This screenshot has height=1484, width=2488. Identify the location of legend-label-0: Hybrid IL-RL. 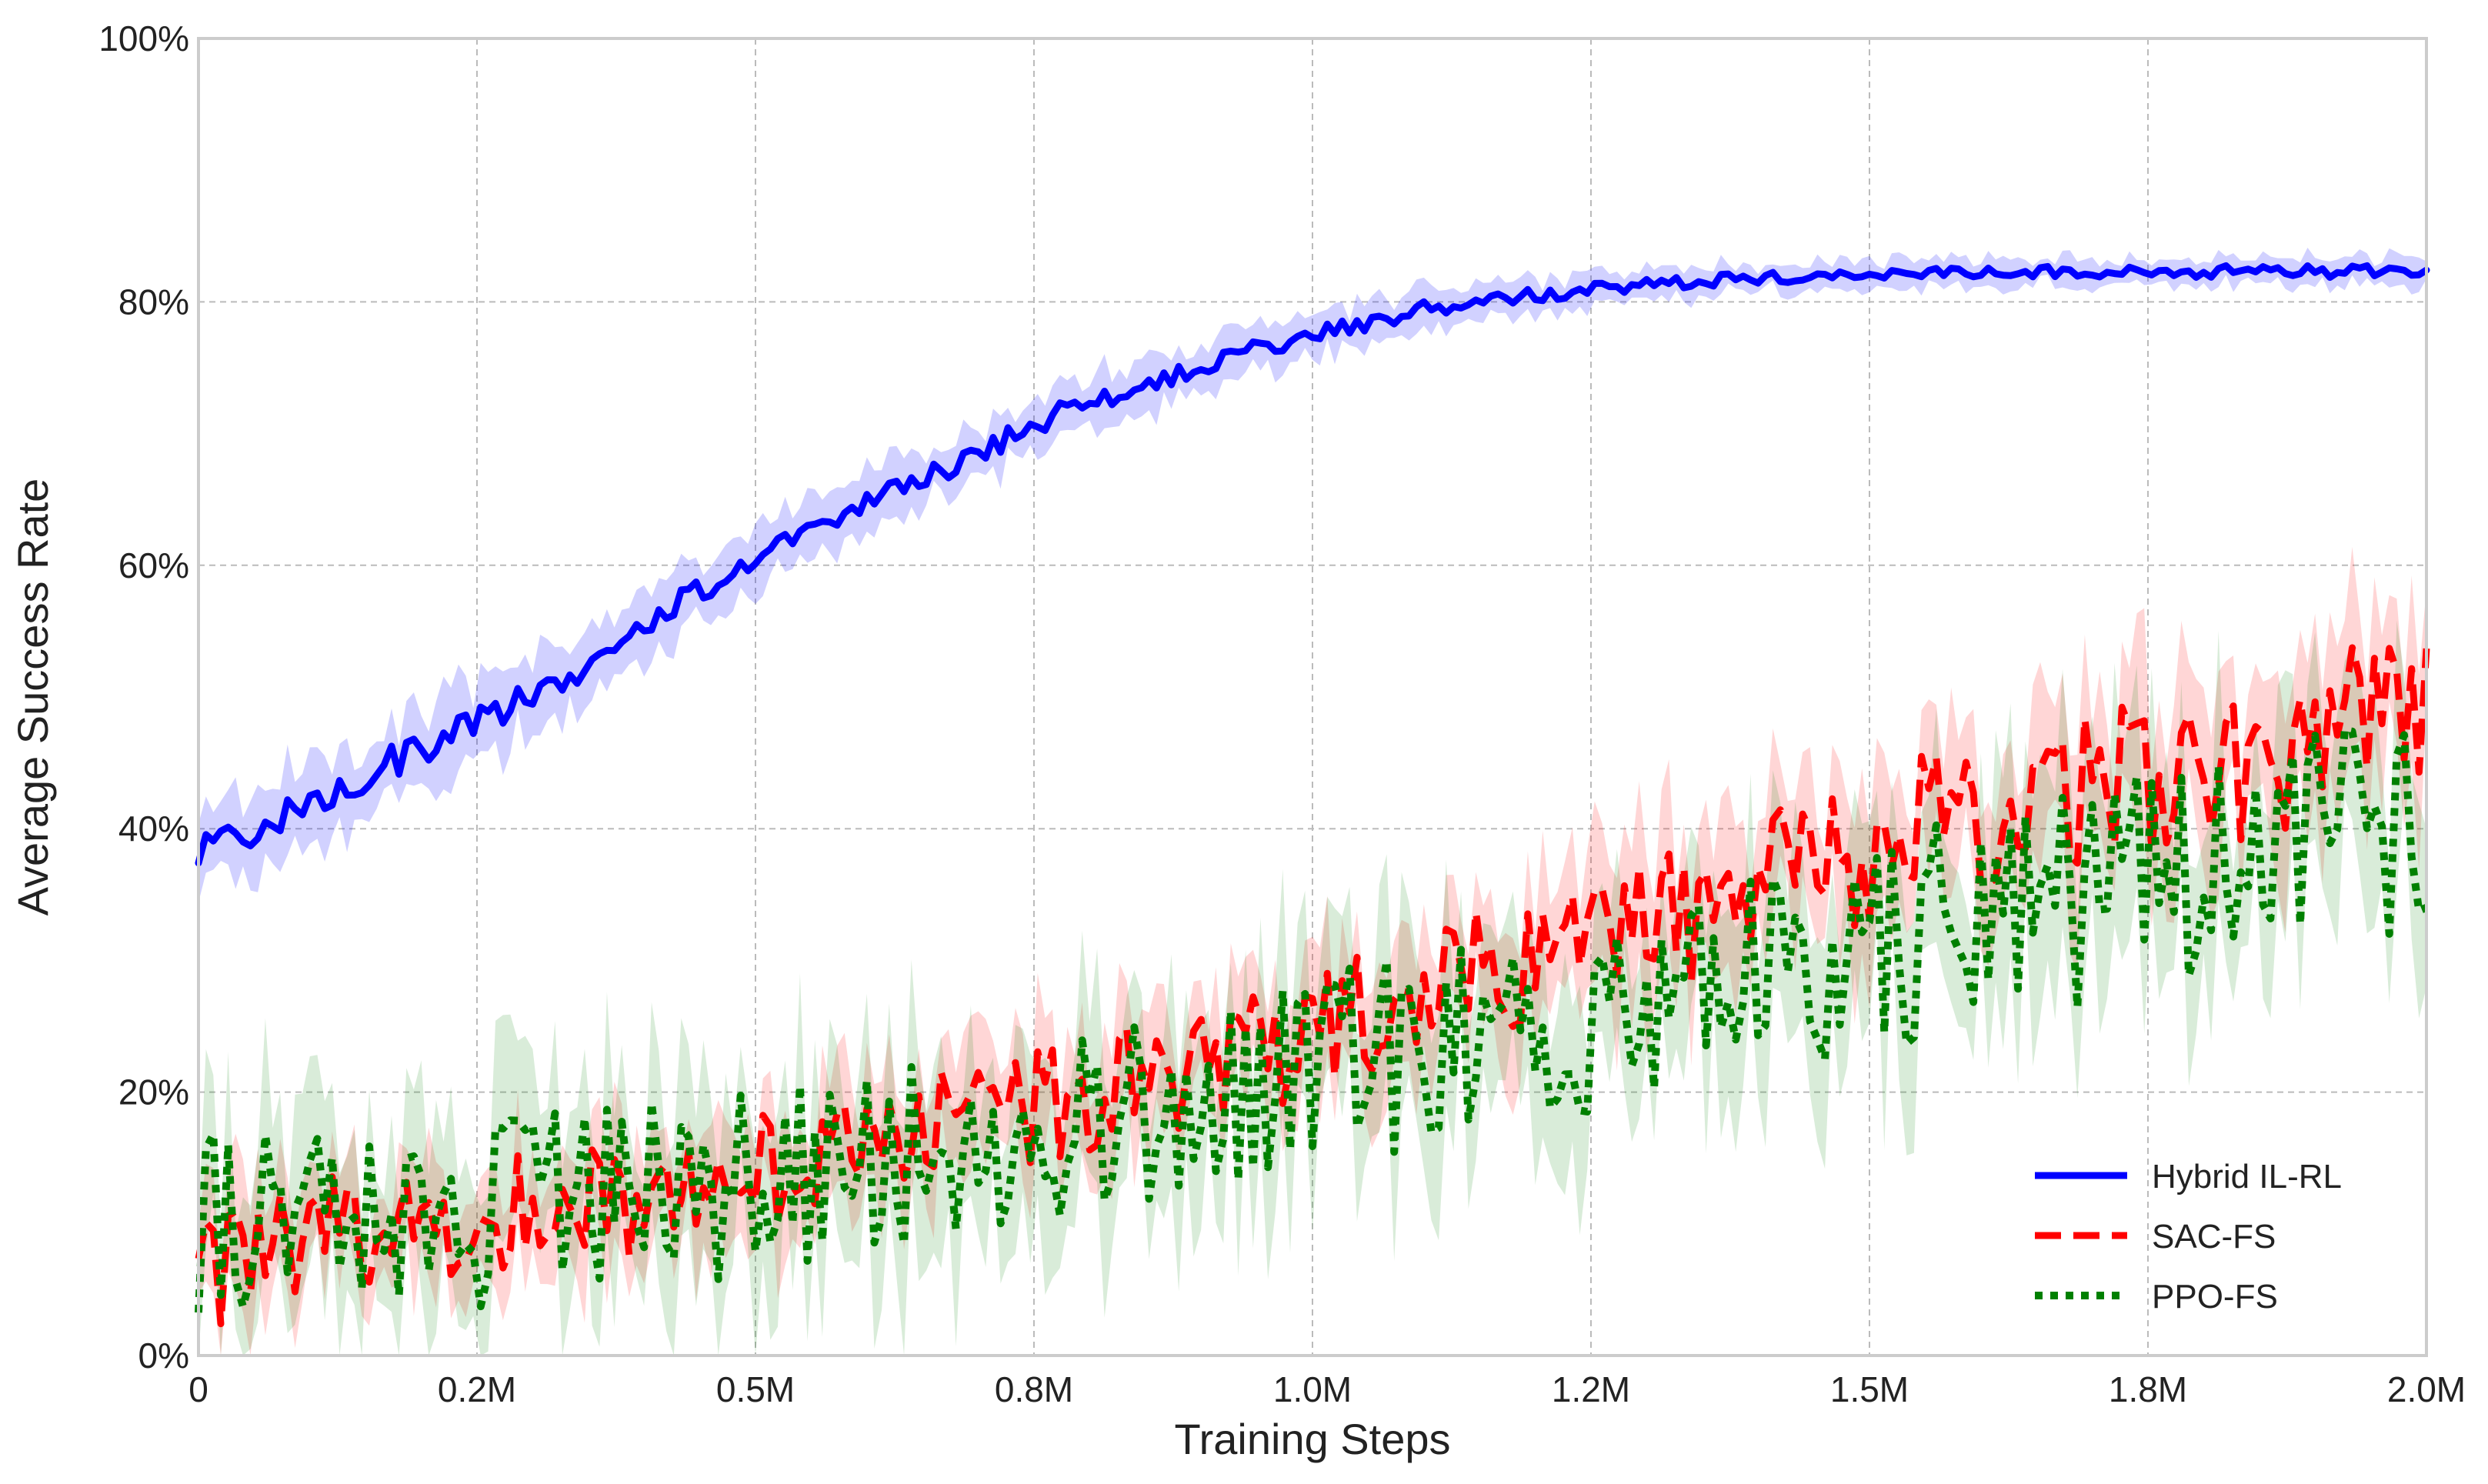
(2247, 1177).